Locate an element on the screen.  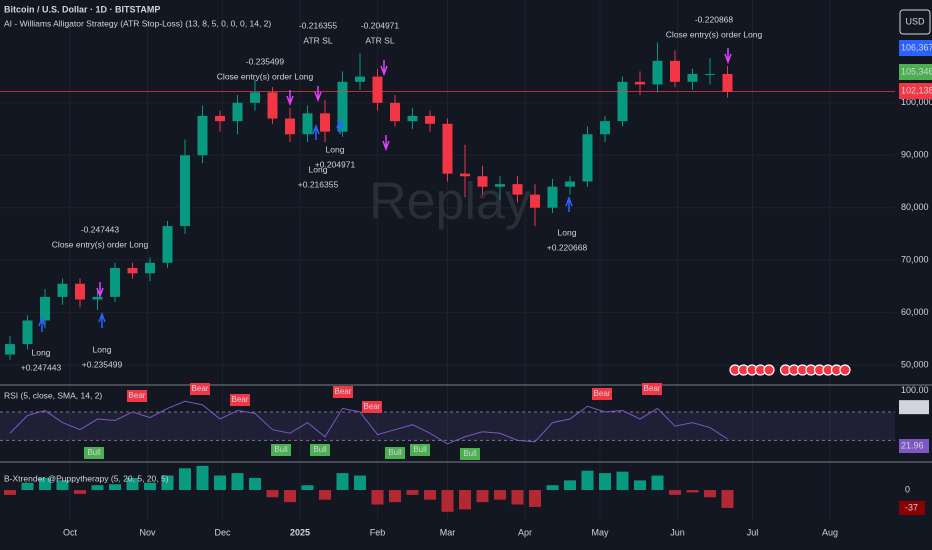
pane-title: RSI (5, close, SMA, 14, 2) is located at coordinates (53, 395).